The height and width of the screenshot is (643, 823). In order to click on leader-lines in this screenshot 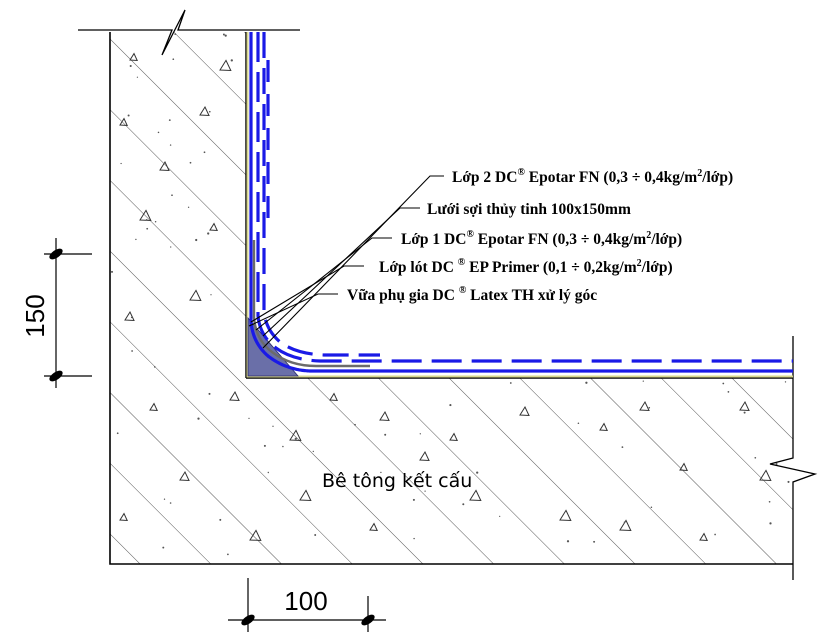, I will do `click(346, 262)`.